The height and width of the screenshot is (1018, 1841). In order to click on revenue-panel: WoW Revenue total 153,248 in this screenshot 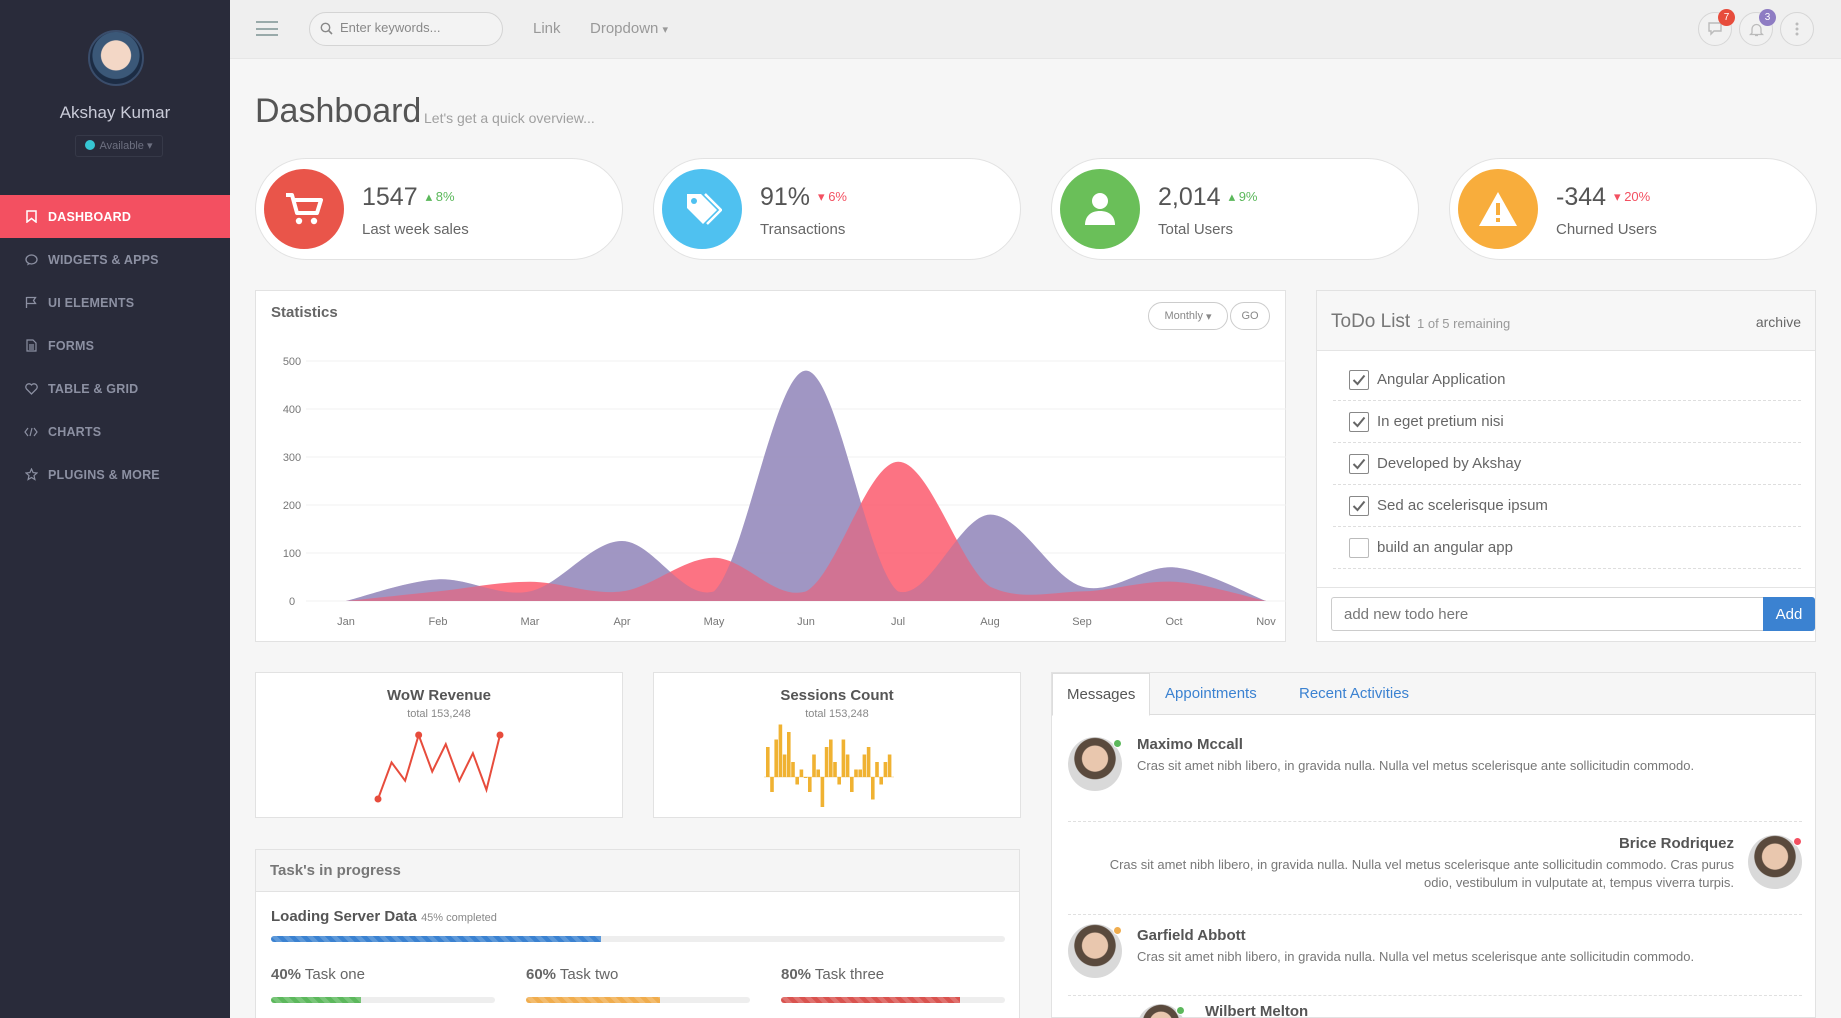, I will do `click(439, 745)`.